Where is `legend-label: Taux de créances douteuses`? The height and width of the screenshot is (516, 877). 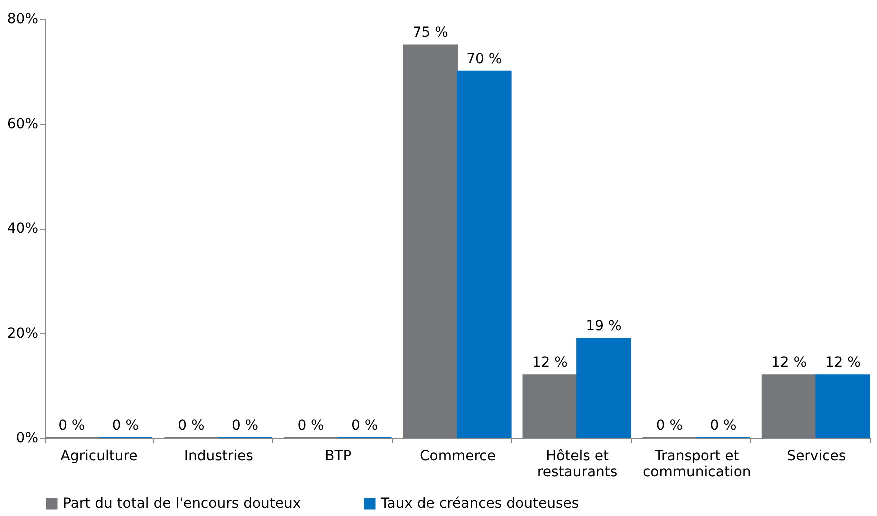
legend-label: Taux de créances douteuses is located at coordinates (480, 504).